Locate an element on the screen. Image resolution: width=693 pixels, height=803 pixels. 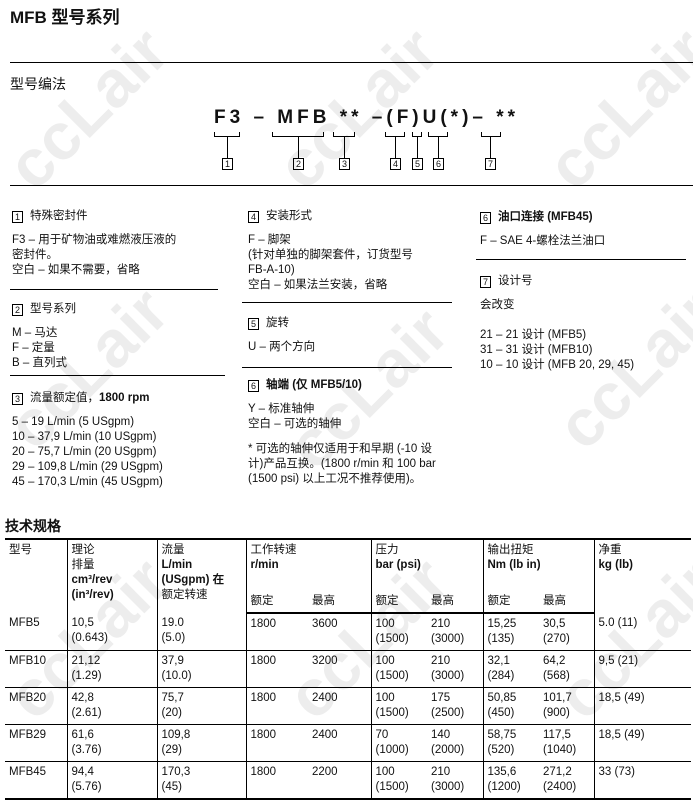
table-cell: 19.0 (5.0) is located at coordinates (201, 632).